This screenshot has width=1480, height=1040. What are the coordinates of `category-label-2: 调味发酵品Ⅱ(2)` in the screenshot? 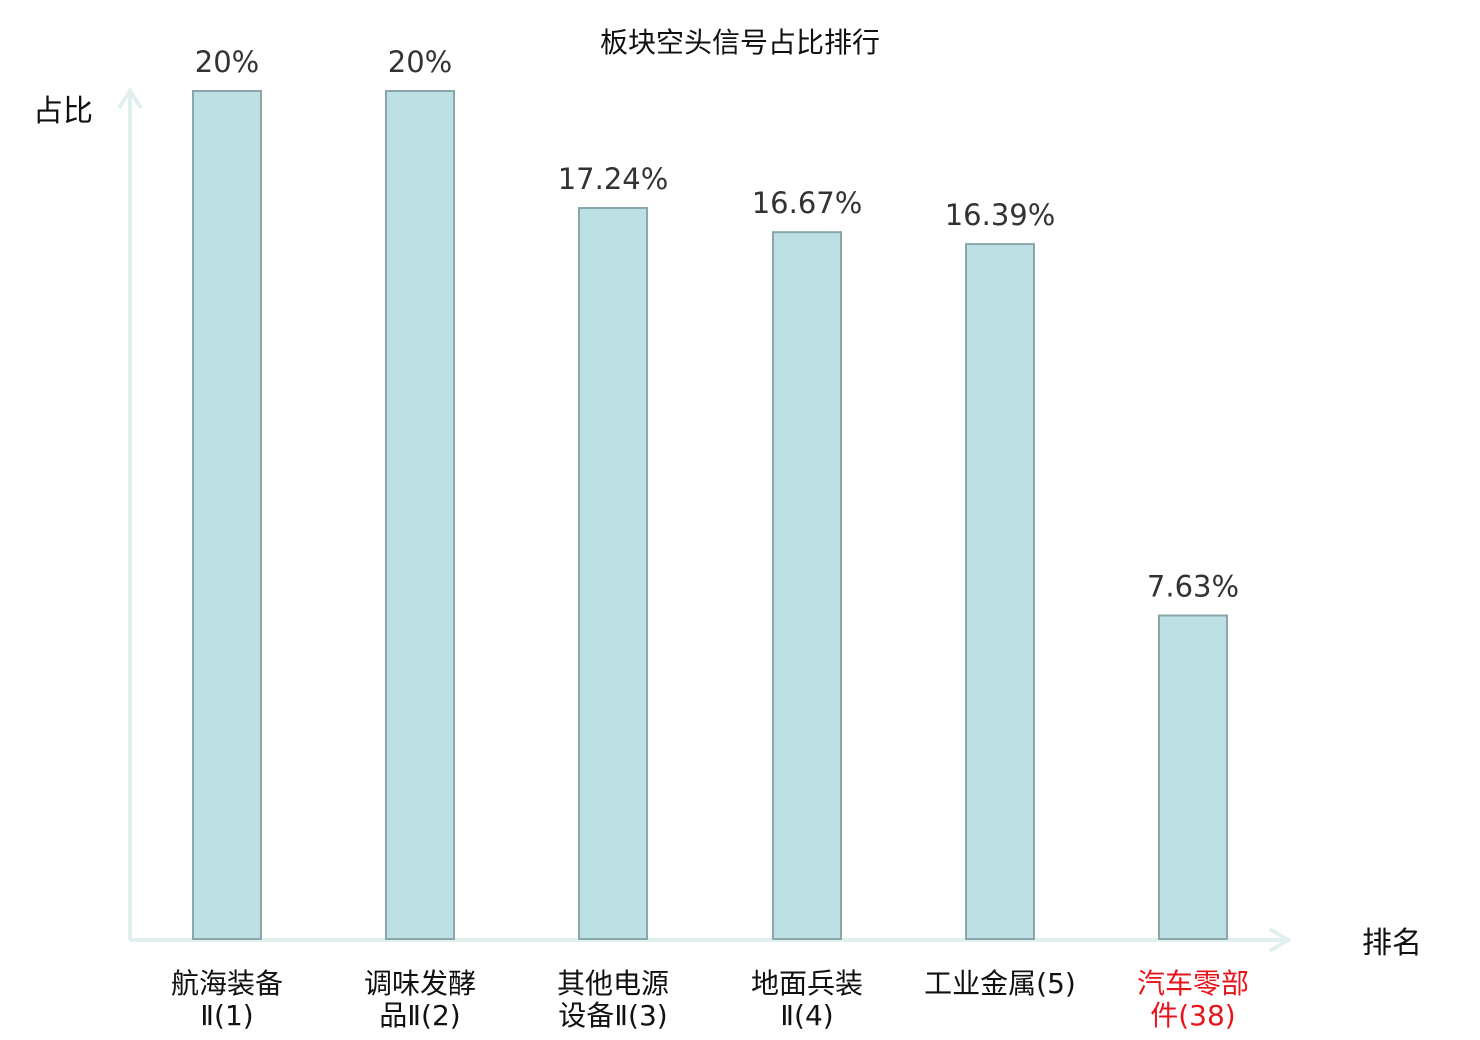 It's located at (420, 999).